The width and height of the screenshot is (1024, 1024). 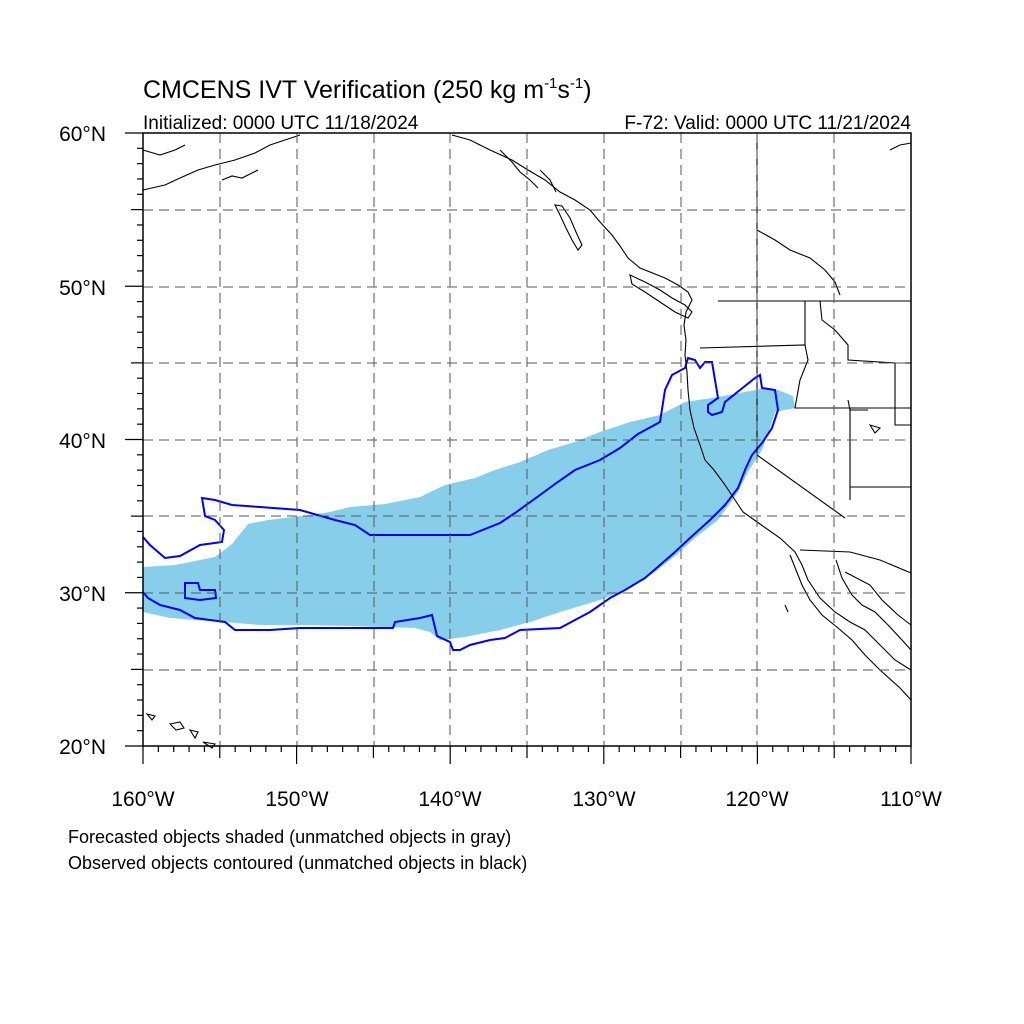 What do you see at coordinates (603, 799) in the screenshot?
I see `x-tick-label: 130°W` at bounding box center [603, 799].